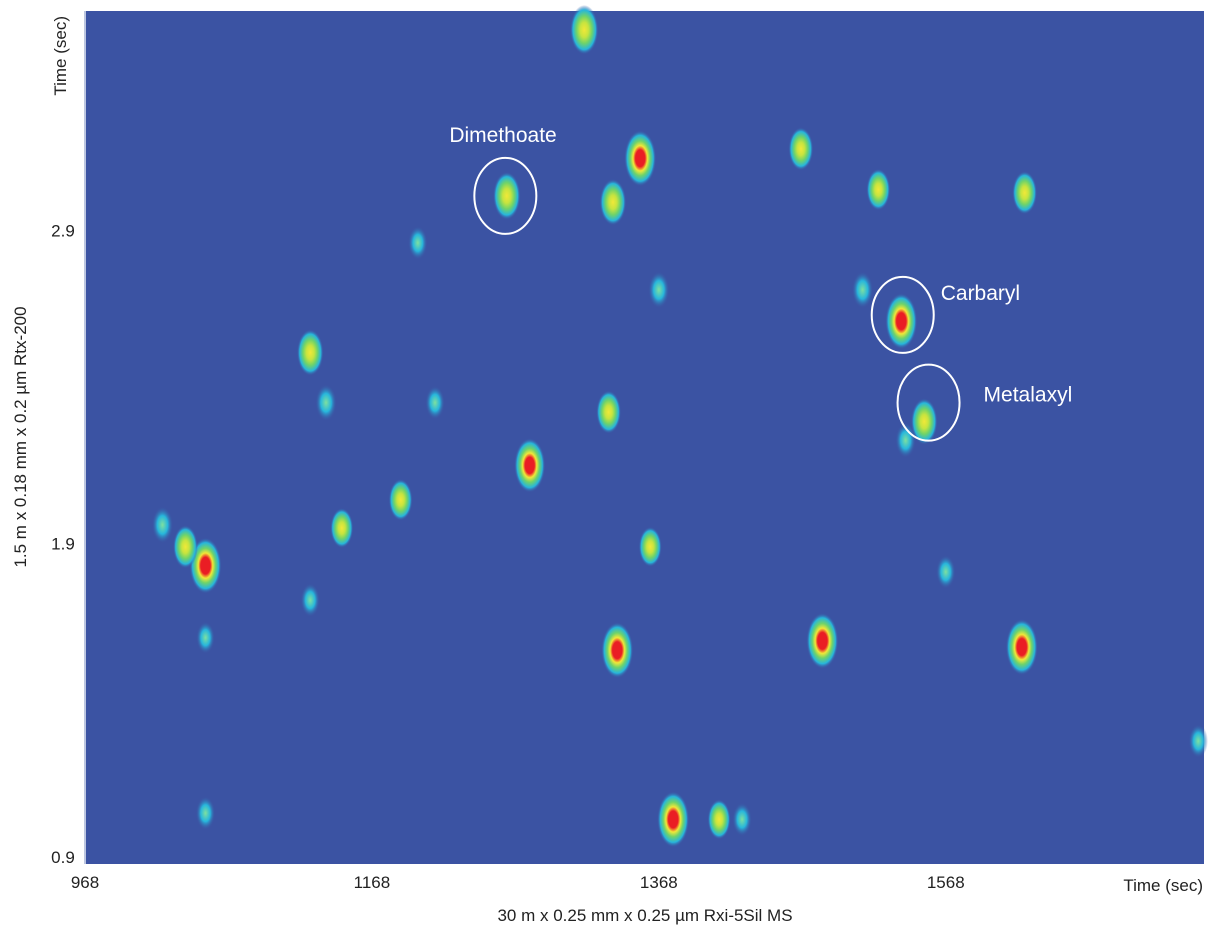  Describe the element at coordinates (644, 915) in the screenshot. I see `x-axis-title: 30 m x 0.25 mm x 0.25 µm Rxi-5Sil MS` at that location.